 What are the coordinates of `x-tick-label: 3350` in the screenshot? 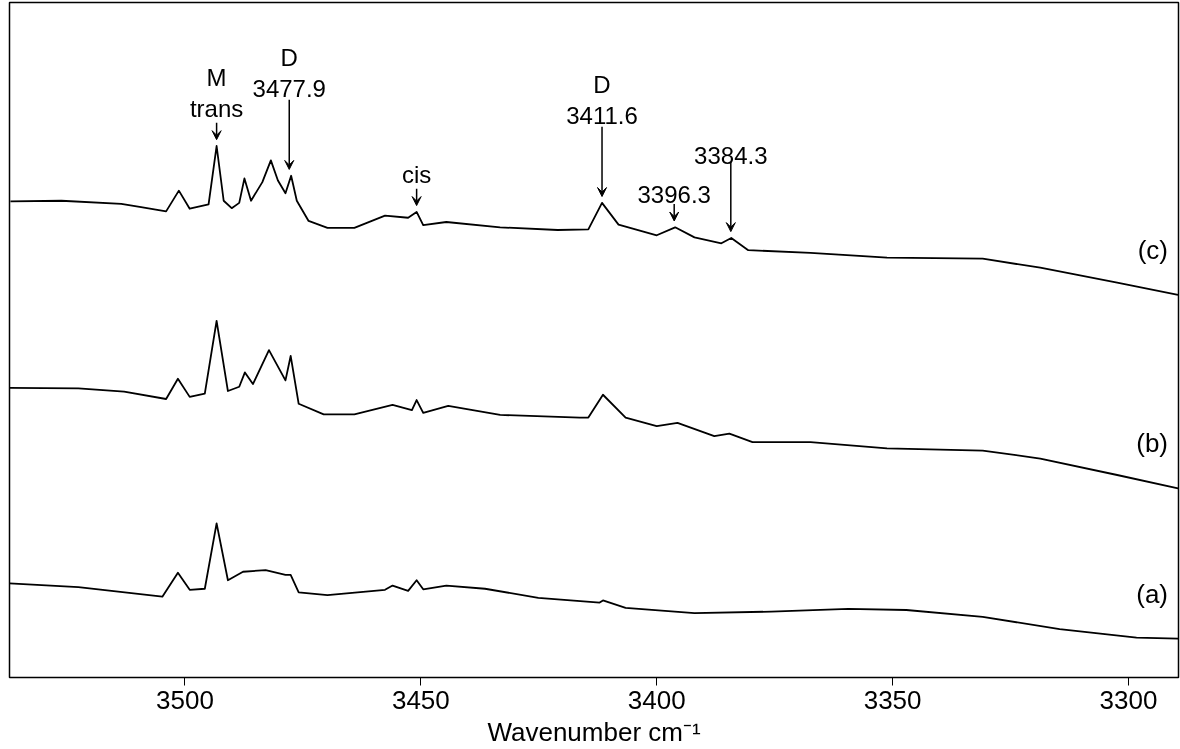 It's located at (892, 699).